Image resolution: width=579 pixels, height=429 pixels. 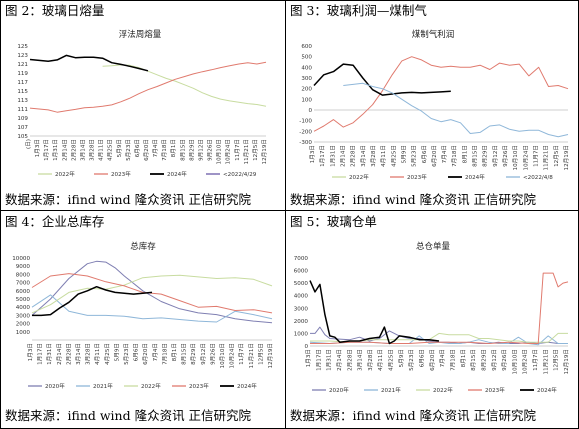 I want to click on x-tick-label: 10月10日, so click(x=514, y=361).